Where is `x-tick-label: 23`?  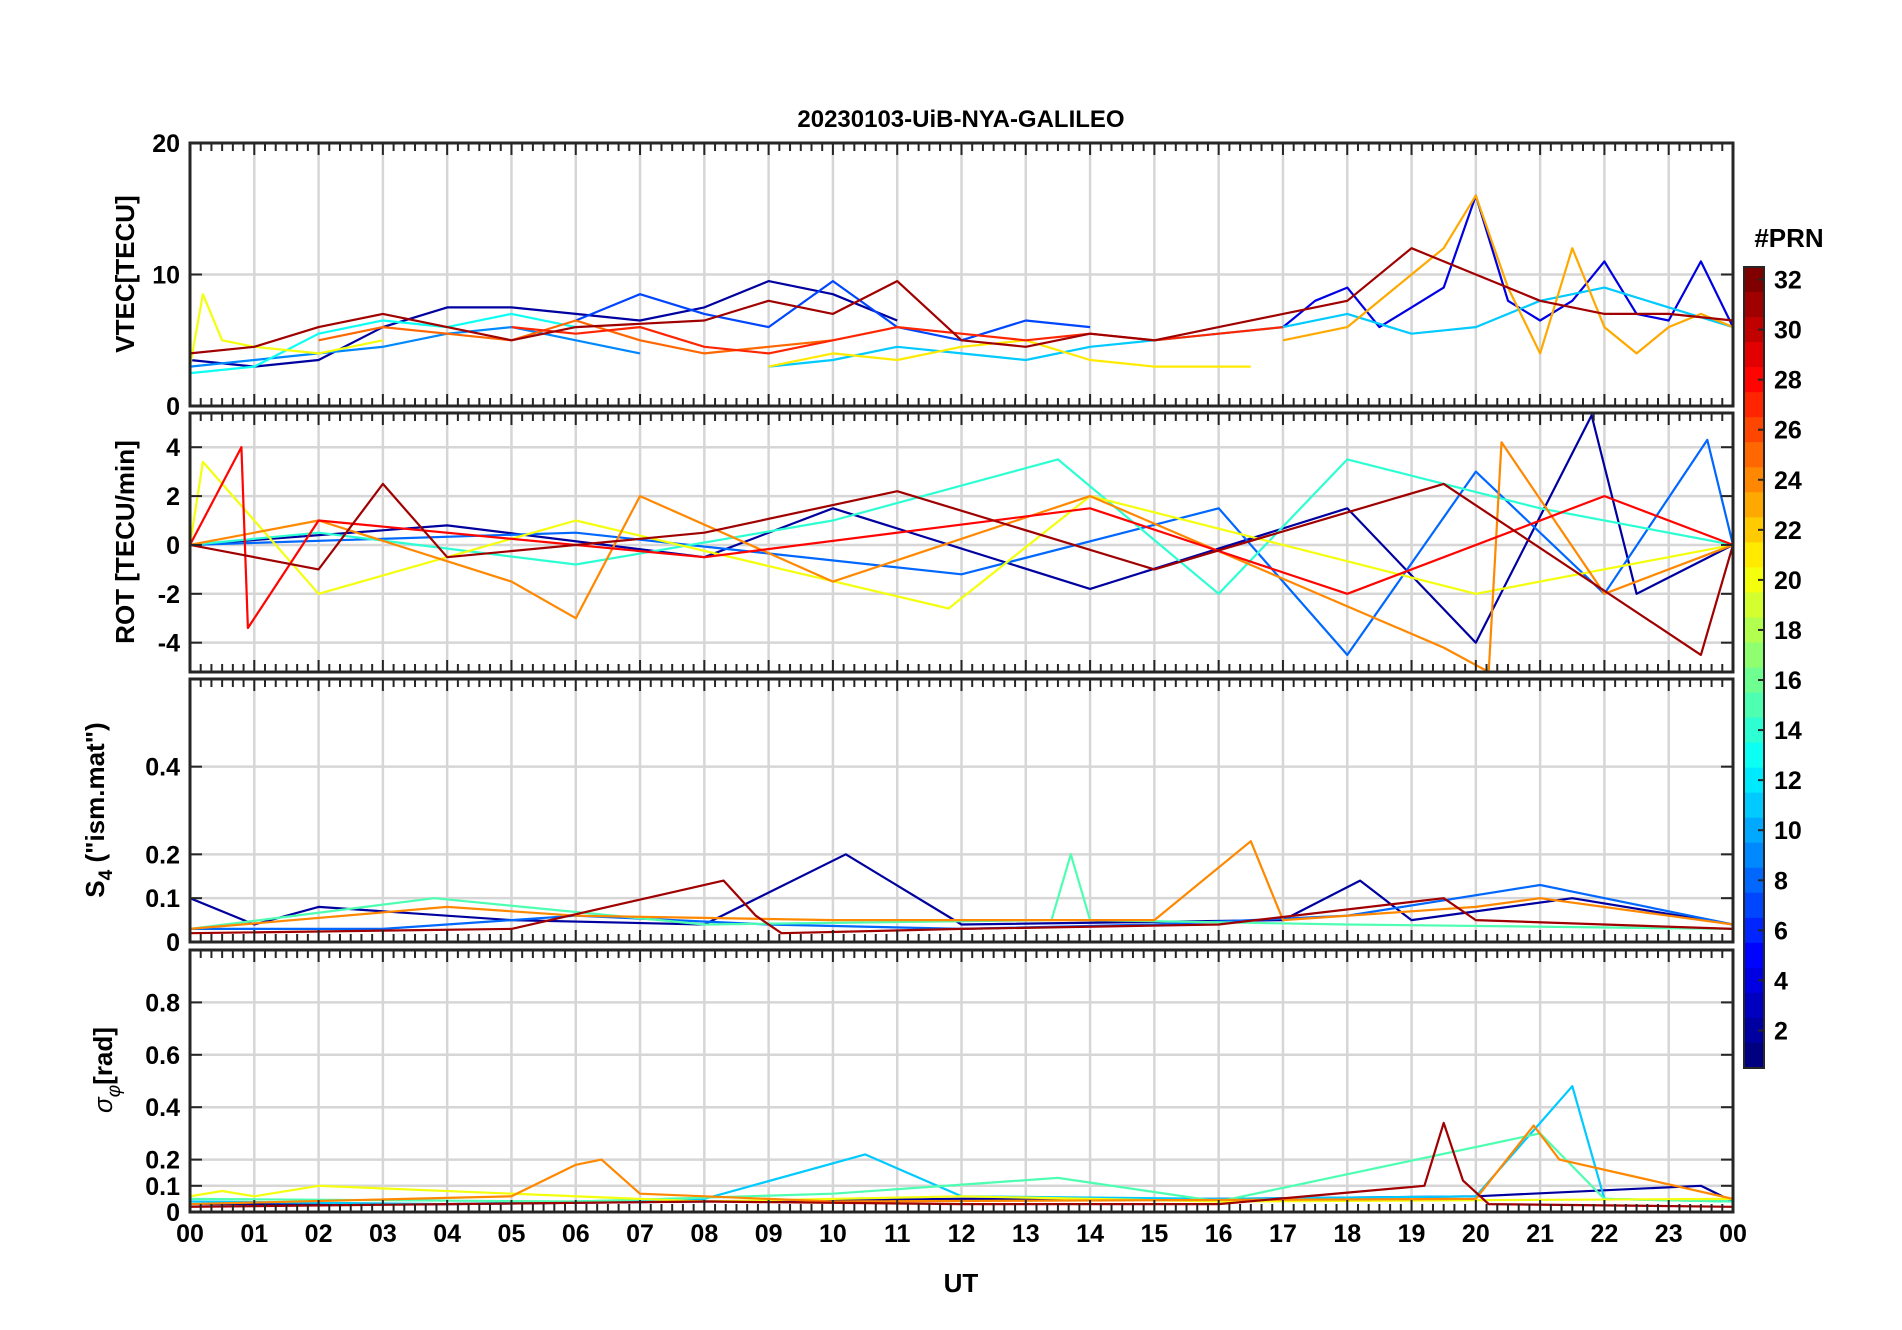
x-tick-label: 23 is located at coordinates (1669, 1234).